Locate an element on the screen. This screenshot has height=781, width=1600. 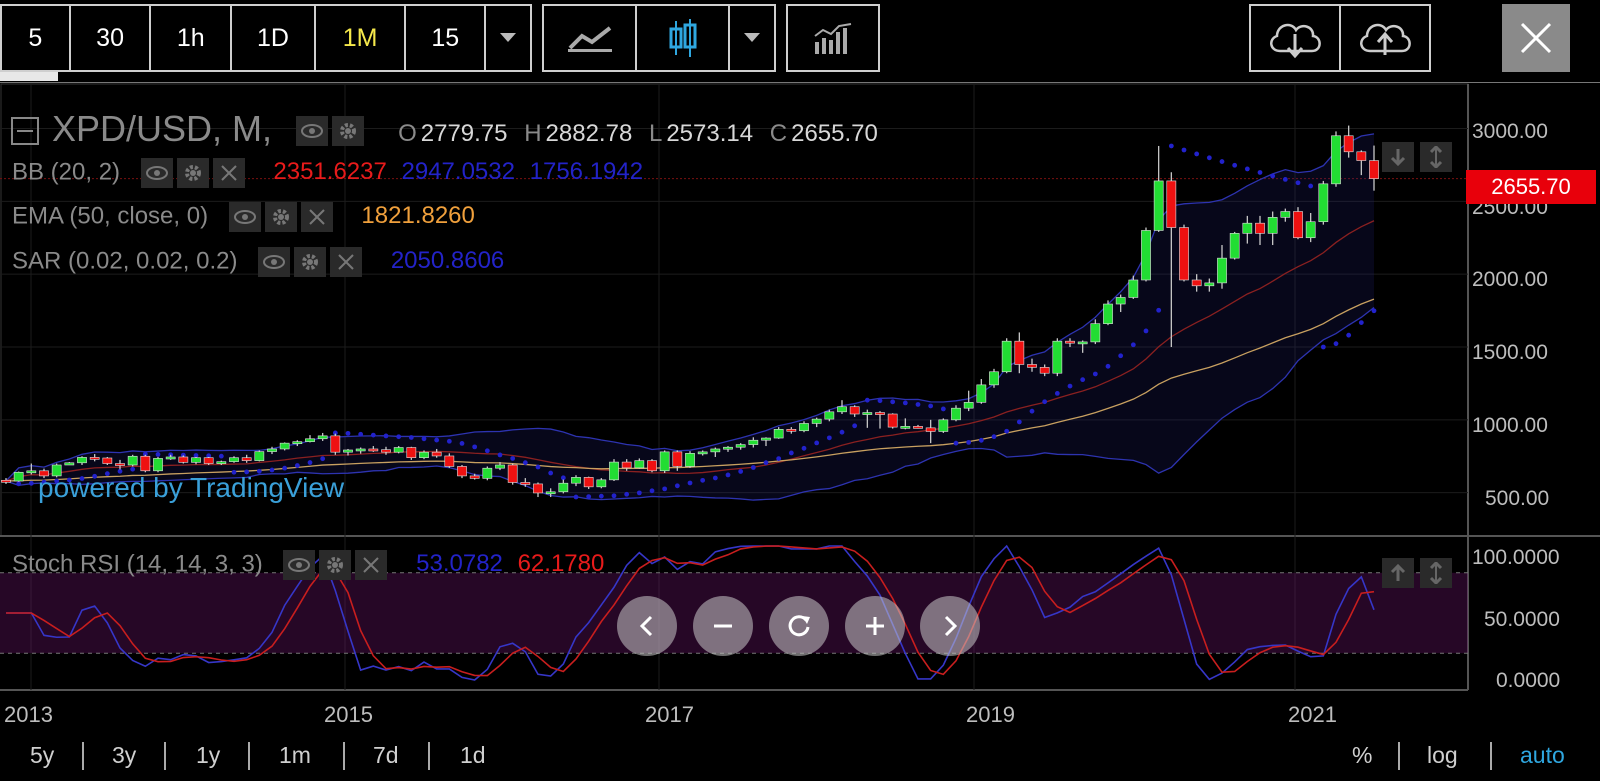
bb-lower-value: 1756.1942 is located at coordinates (586, 172).